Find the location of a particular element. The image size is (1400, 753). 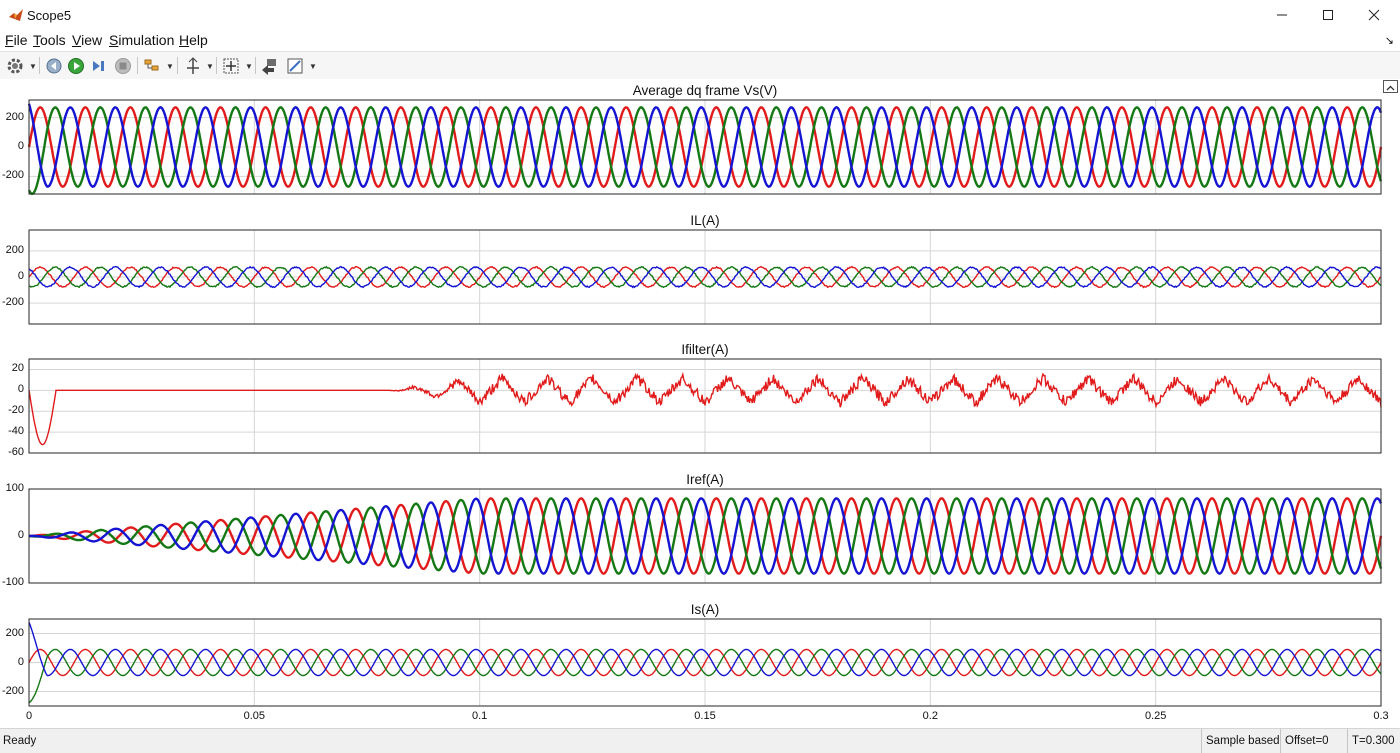

toolbar: ▼ ▼ ▼ ▼ ▼ is located at coordinates (700, 65).